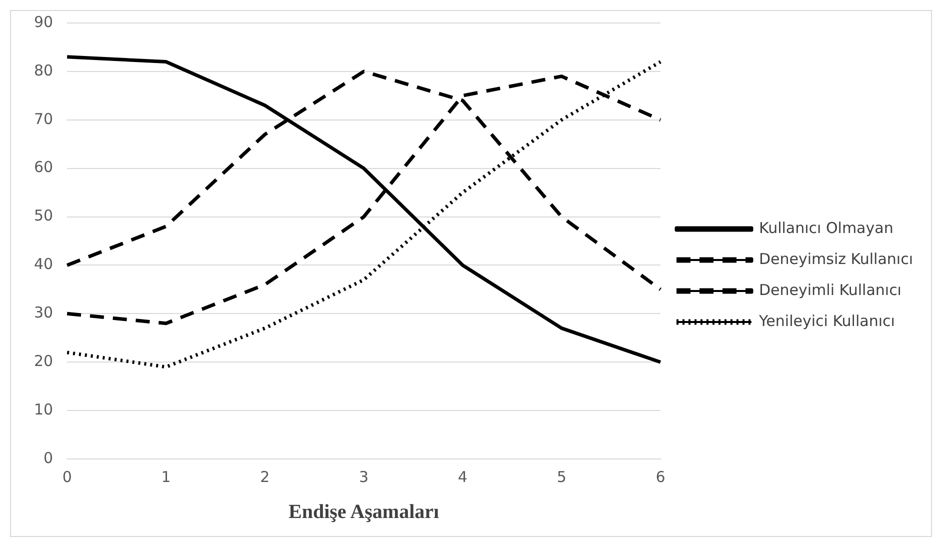 This screenshot has width=943, height=549. I want to click on x-tick-label: 1, so click(166, 477).